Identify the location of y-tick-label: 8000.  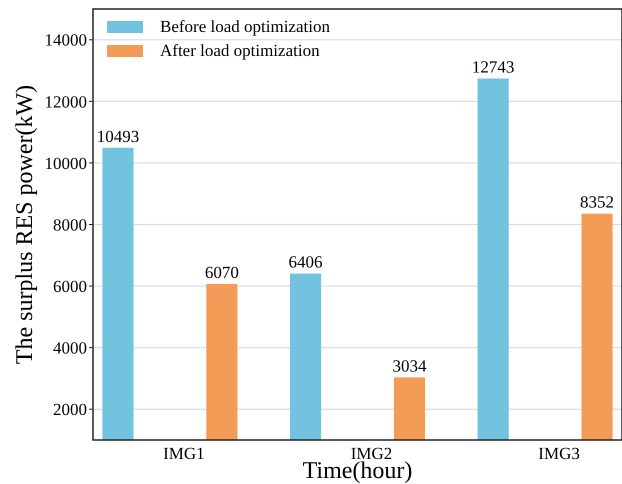
(70, 224).